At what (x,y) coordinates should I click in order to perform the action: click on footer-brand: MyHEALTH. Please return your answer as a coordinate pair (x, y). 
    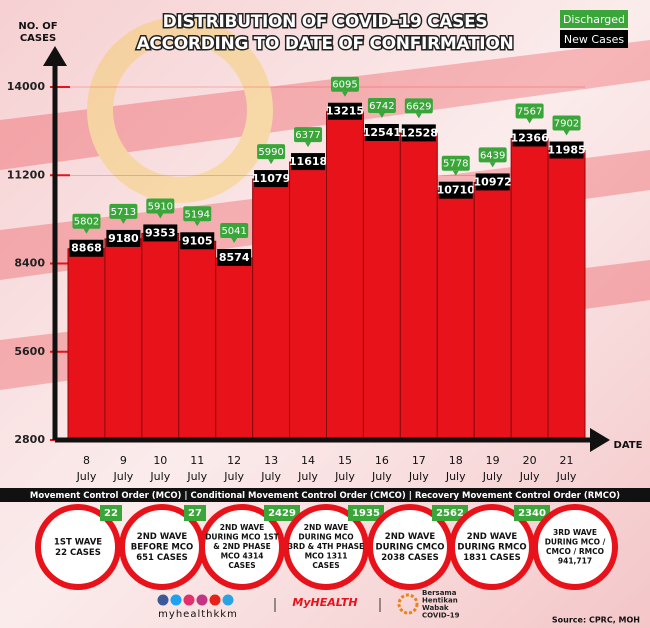
    Looking at the image, I should click on (324, 602).